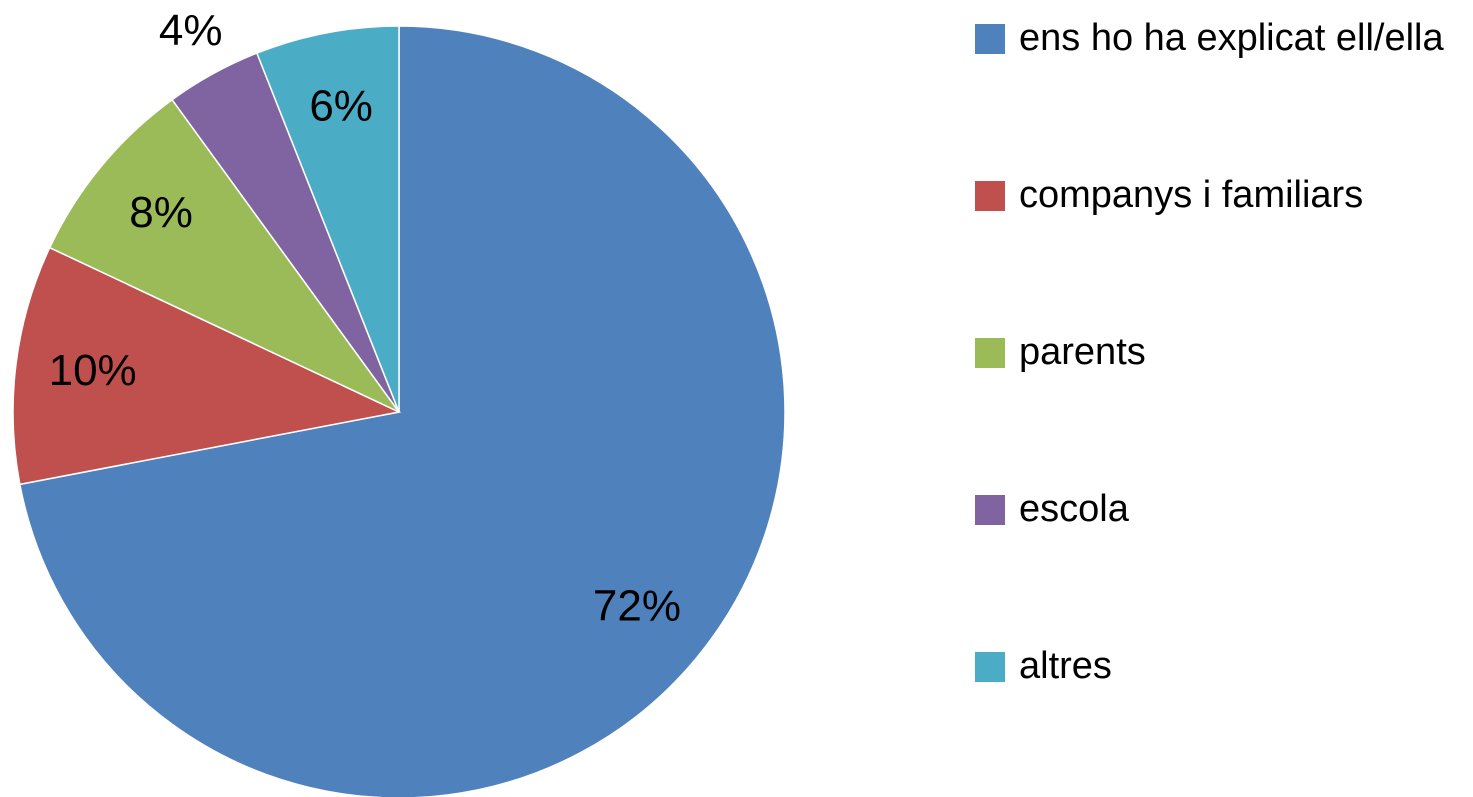 The width and height of the screenshot is (1473, 797). Describe the element at coordinates (341, 105) in the screenshot. I see `data-label: 6%` at that location.